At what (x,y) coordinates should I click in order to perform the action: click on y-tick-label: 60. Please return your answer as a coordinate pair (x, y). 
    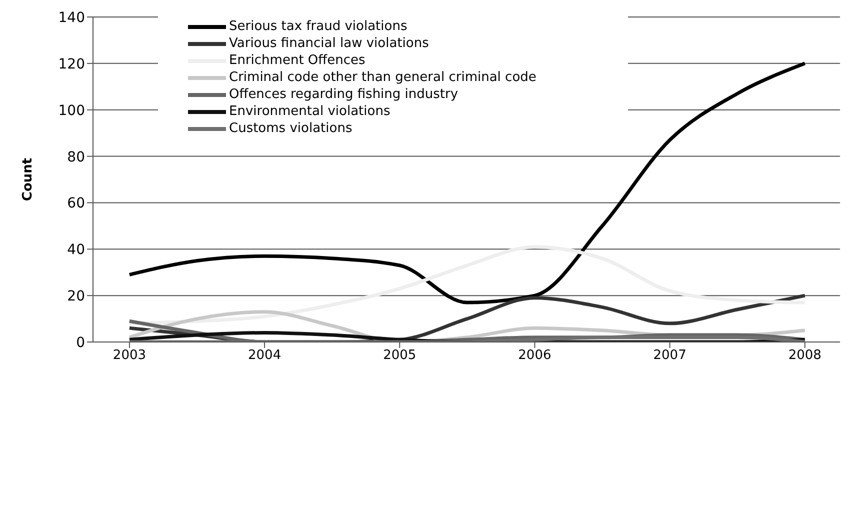
    Looking at the image, I should click on (76, 204).